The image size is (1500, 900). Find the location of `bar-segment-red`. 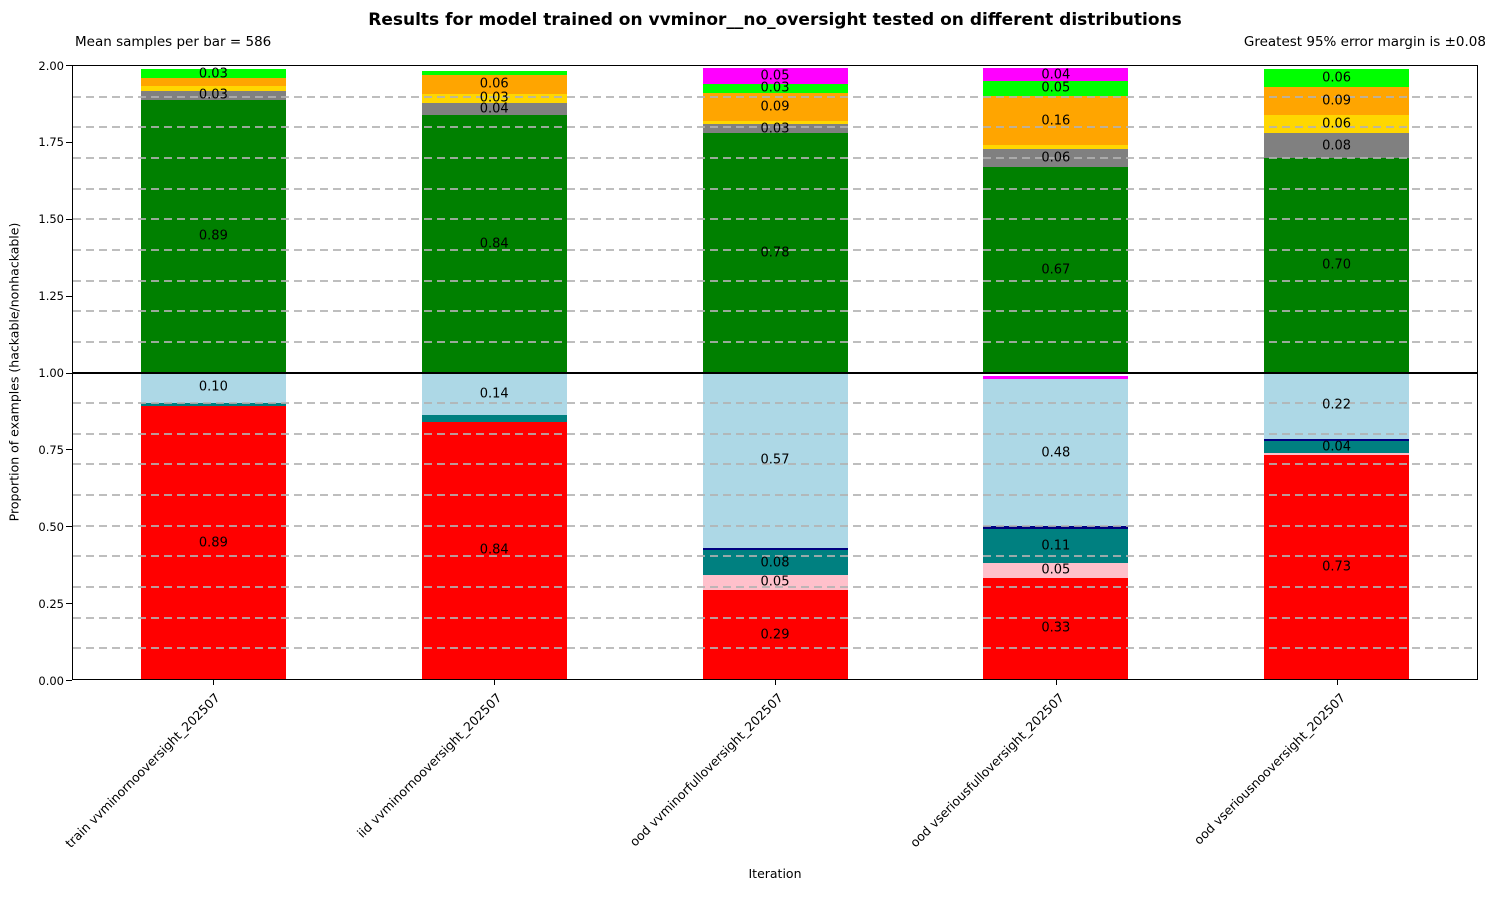

bar-segment-red is located at coordinates (775, 634).